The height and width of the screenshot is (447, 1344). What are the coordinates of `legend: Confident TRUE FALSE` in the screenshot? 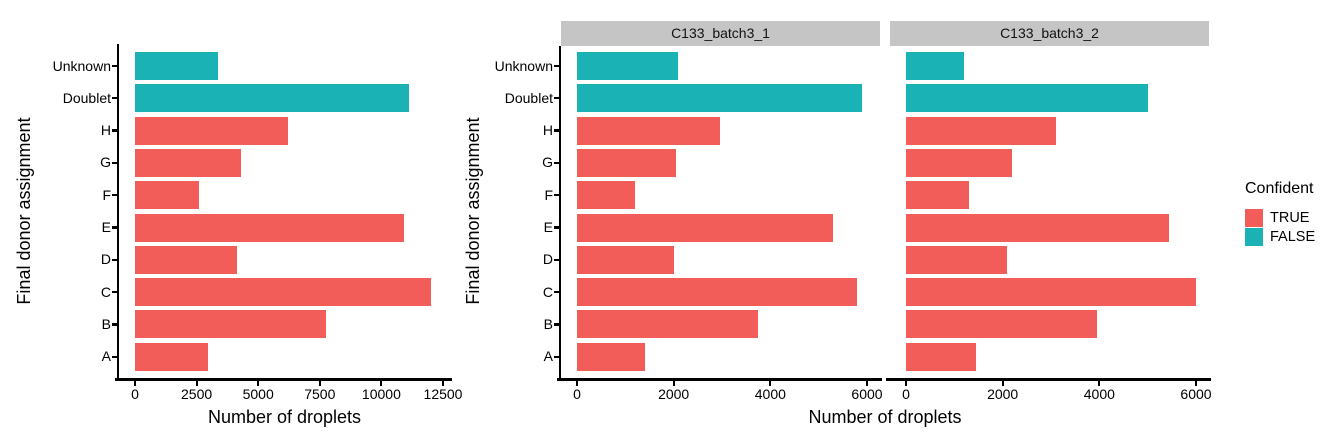 It's located at (1280, 213).